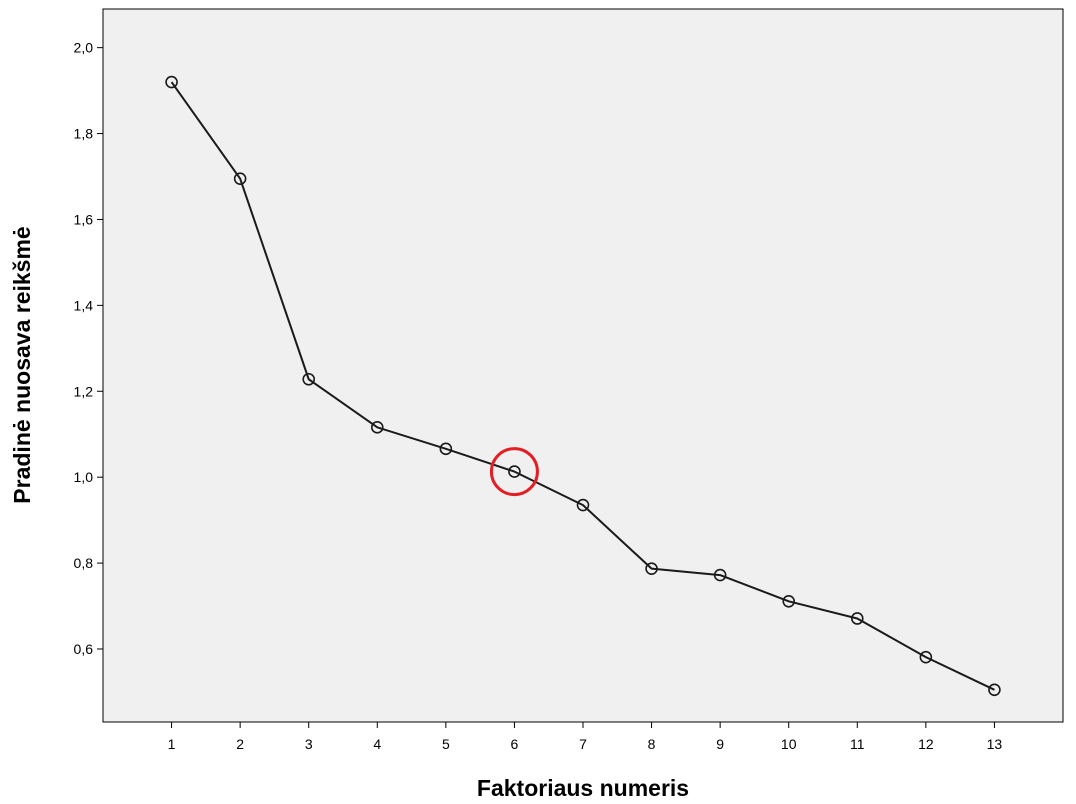  Describe the element at coordinates (84, 305) in the screenshot. I see `y-tick-label: 1,4` at that location.